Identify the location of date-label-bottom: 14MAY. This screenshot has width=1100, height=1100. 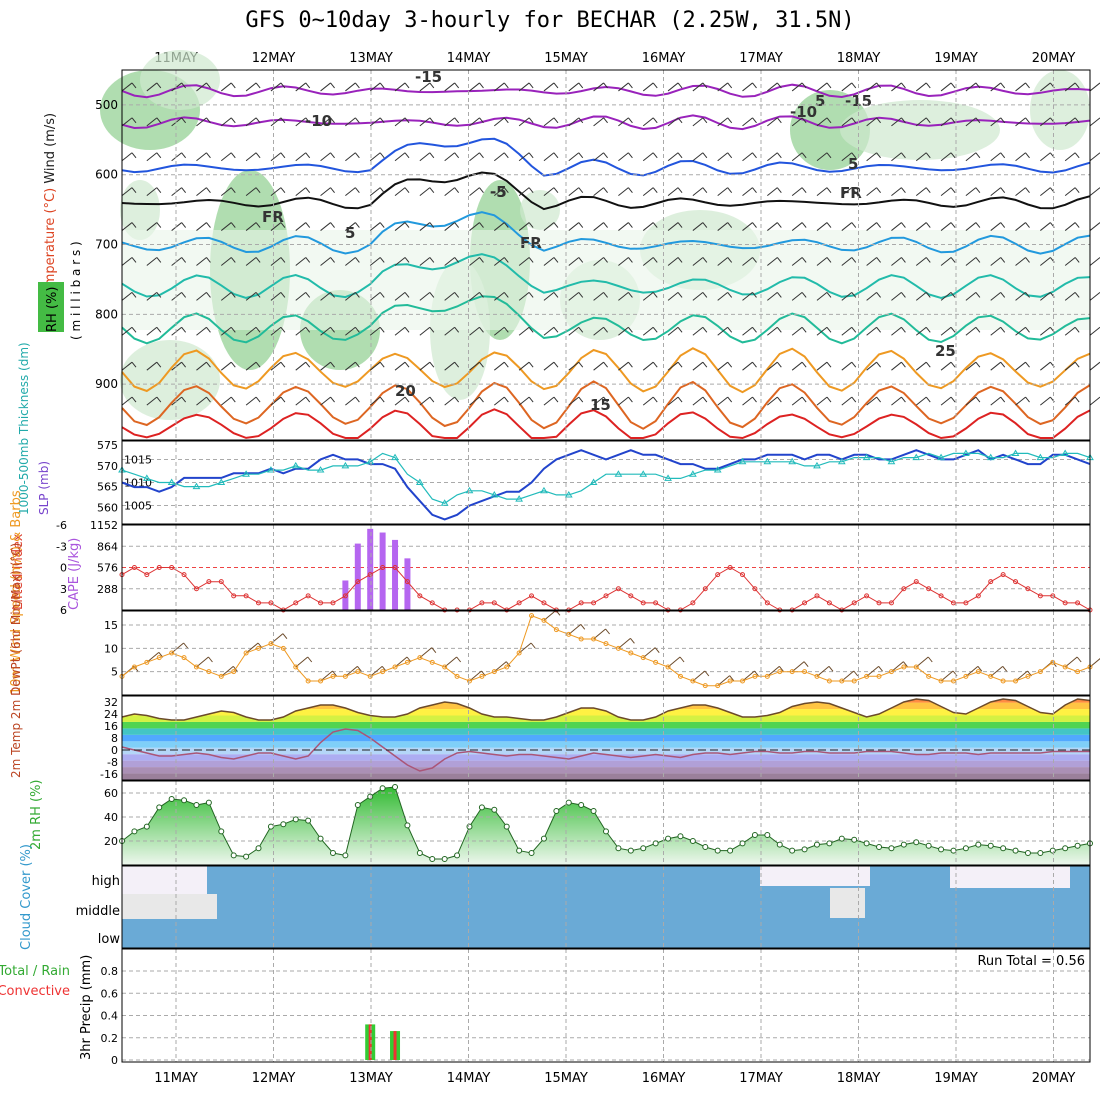
(469, 1078).